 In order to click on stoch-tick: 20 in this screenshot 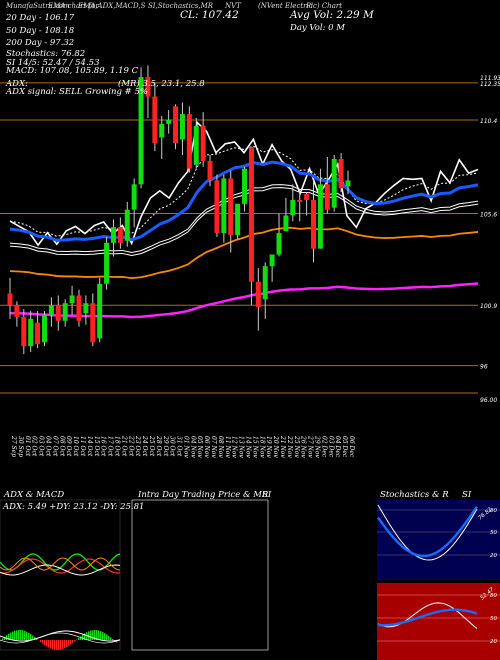, I will do `click(493, 556)`.